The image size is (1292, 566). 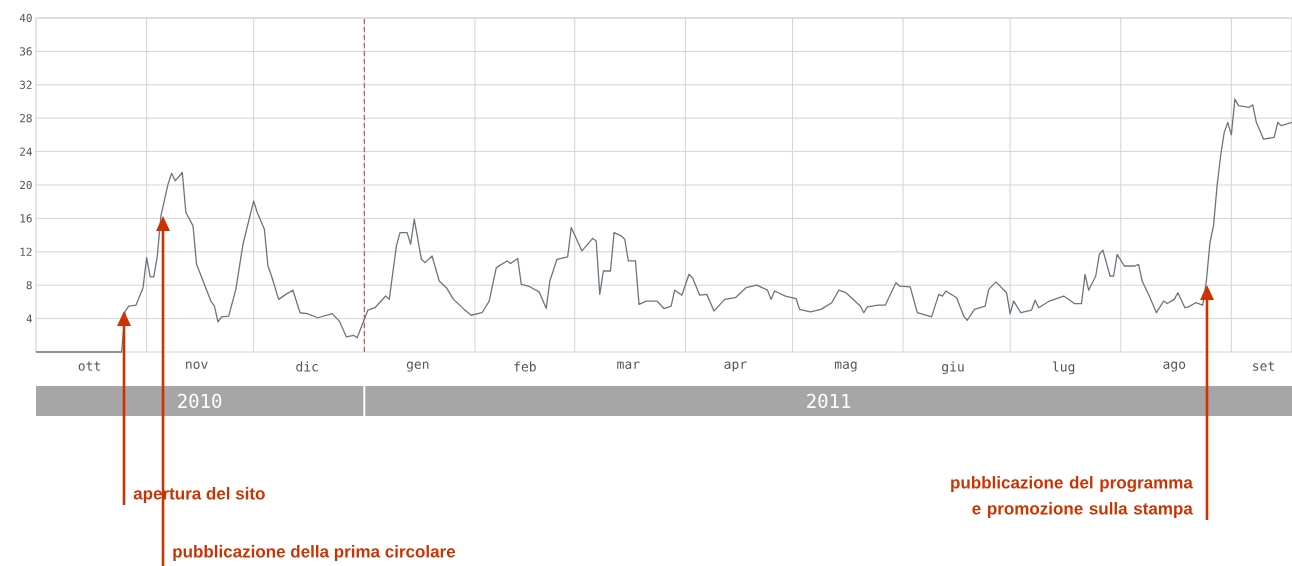 What do you see at coordinates (417, 366) in the screenshot?
I see `x-tick-label: gen` at bounding box center [417, 366].